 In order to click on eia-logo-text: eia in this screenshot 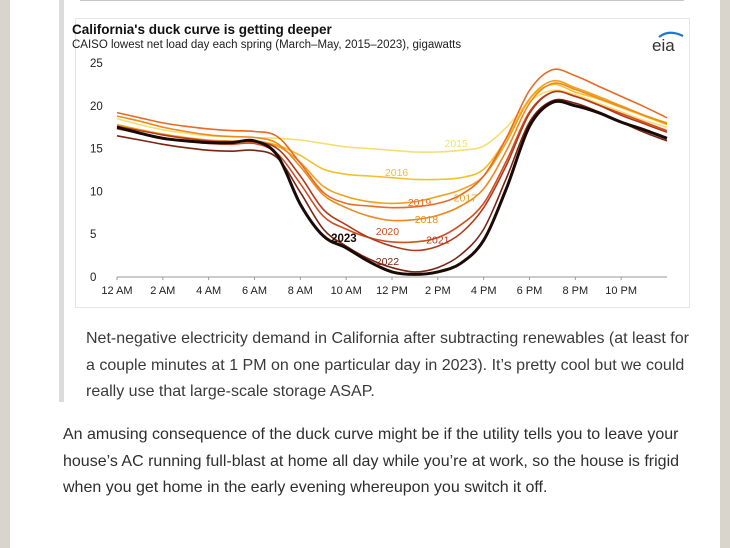, I will do `click(663, 45)`.